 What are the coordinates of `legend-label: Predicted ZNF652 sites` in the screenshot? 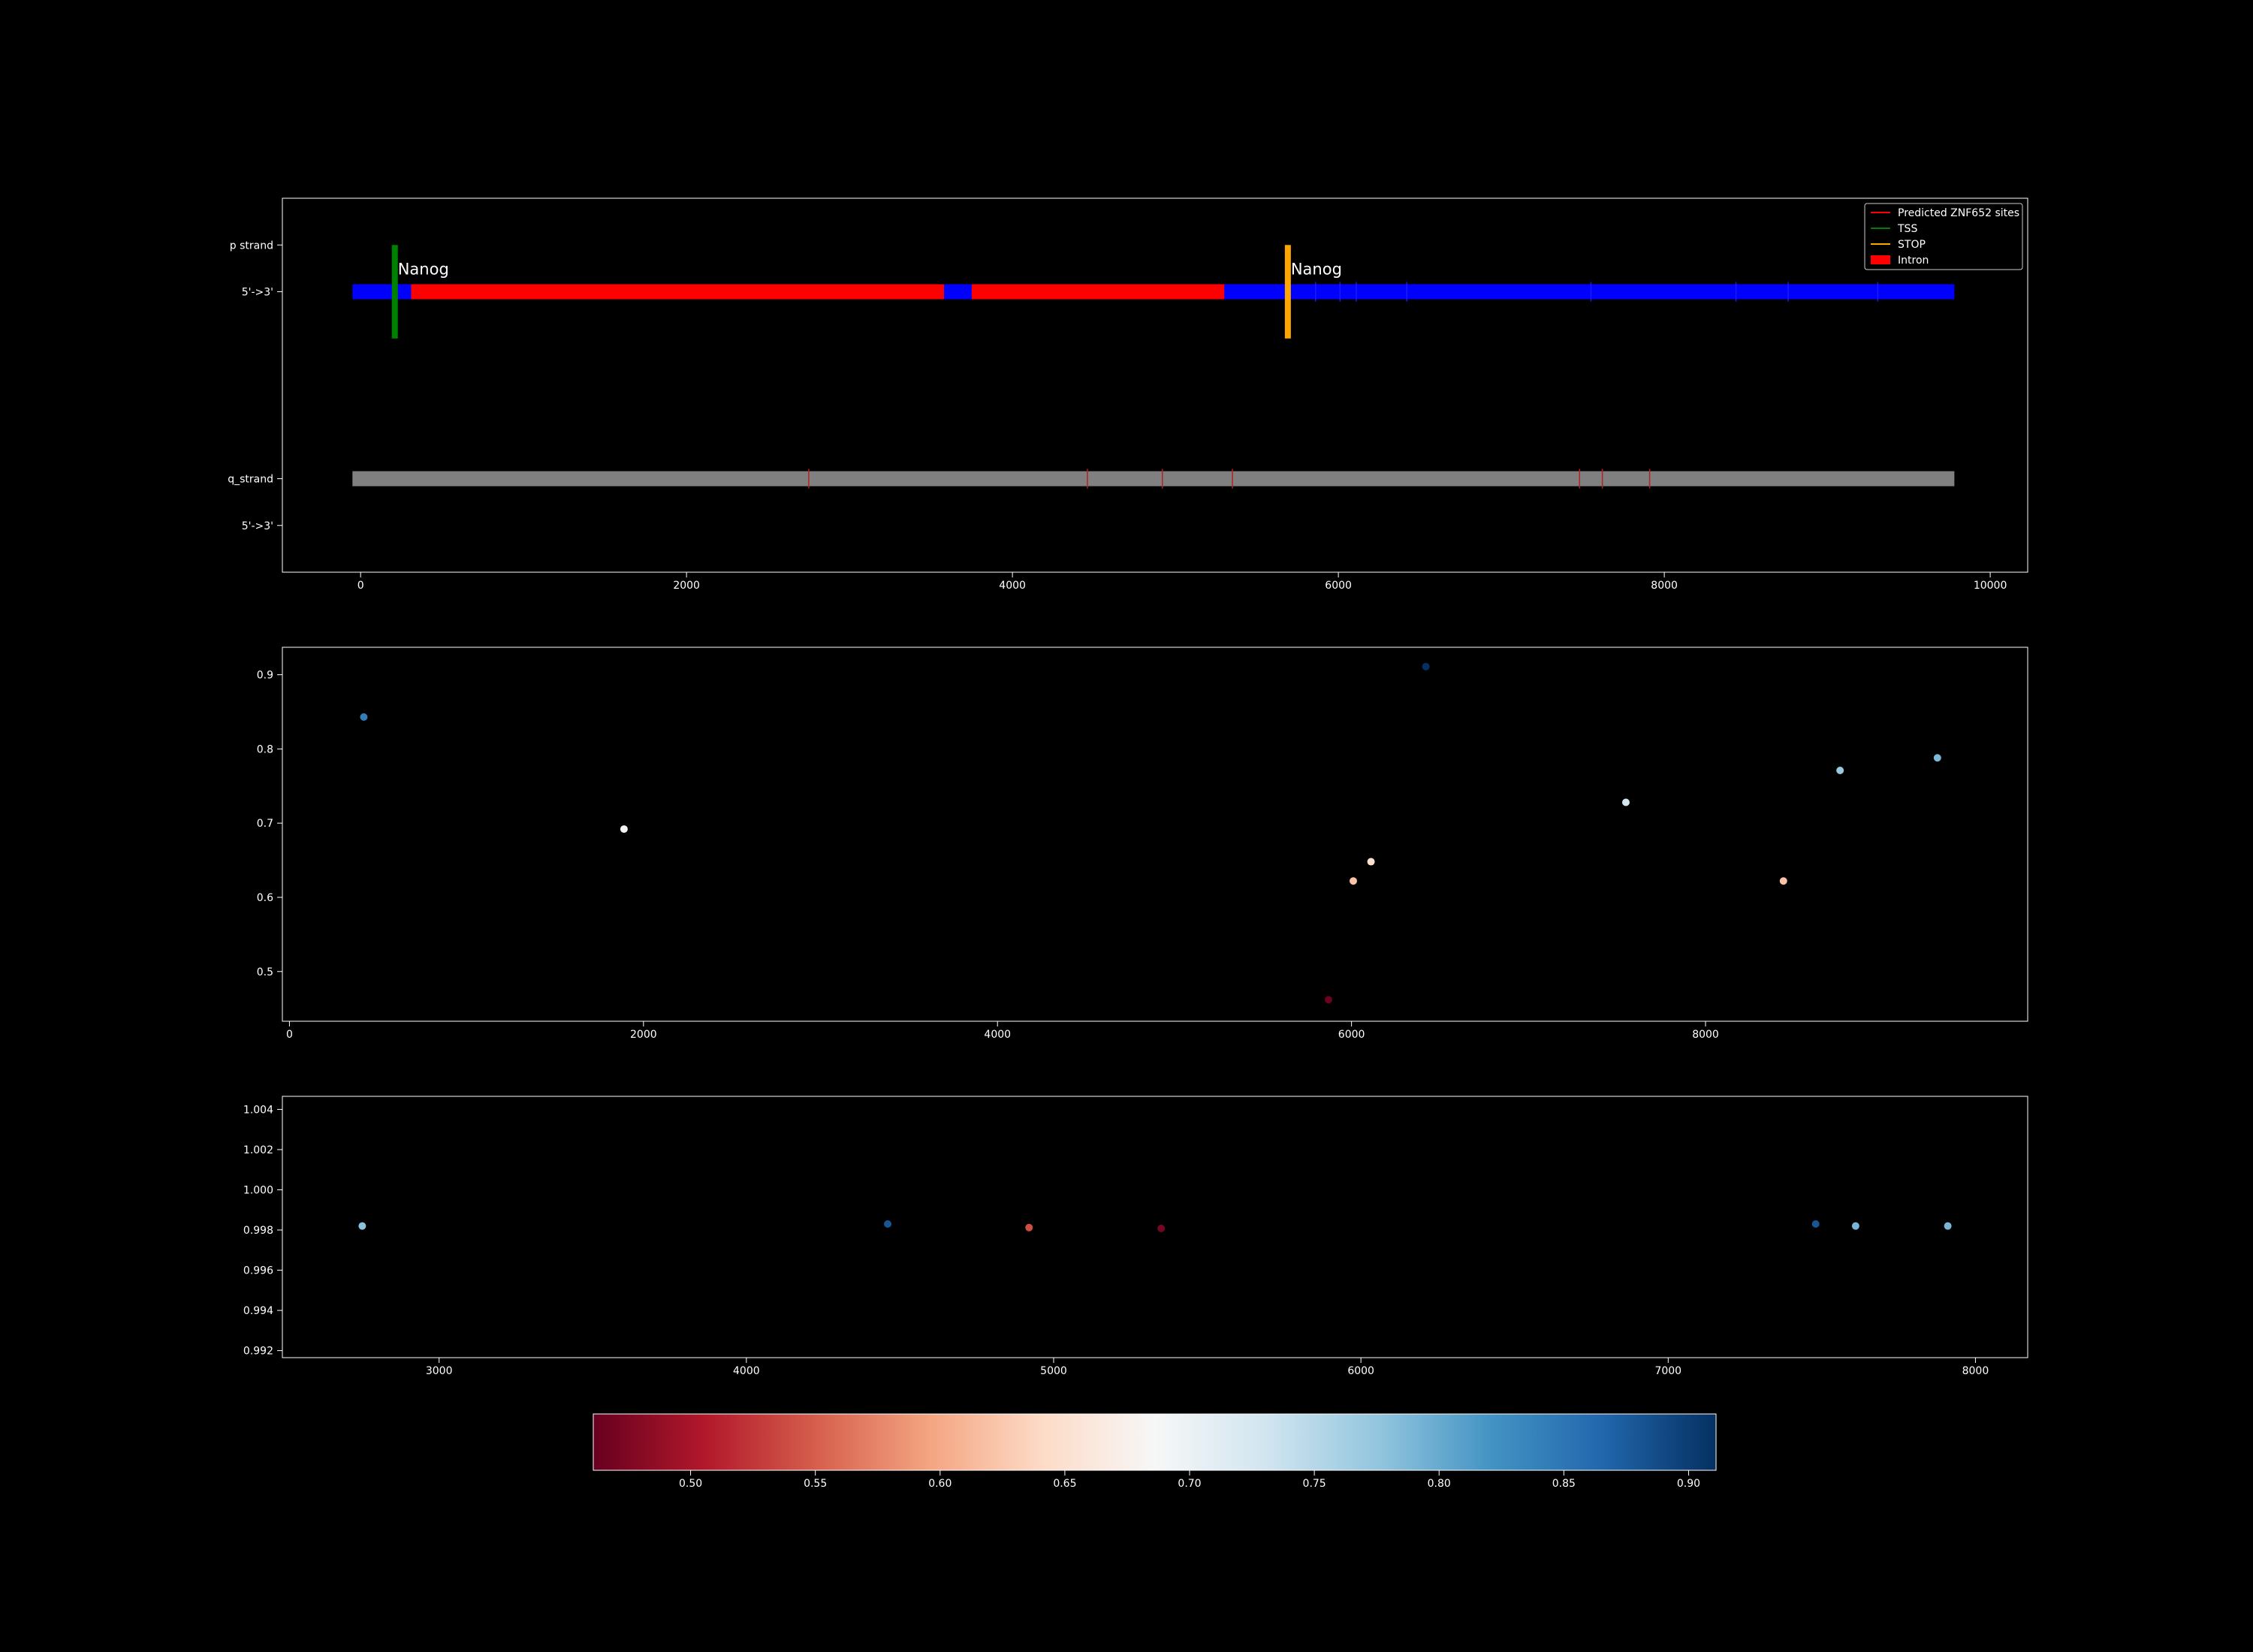 It's located at (1959, 213).